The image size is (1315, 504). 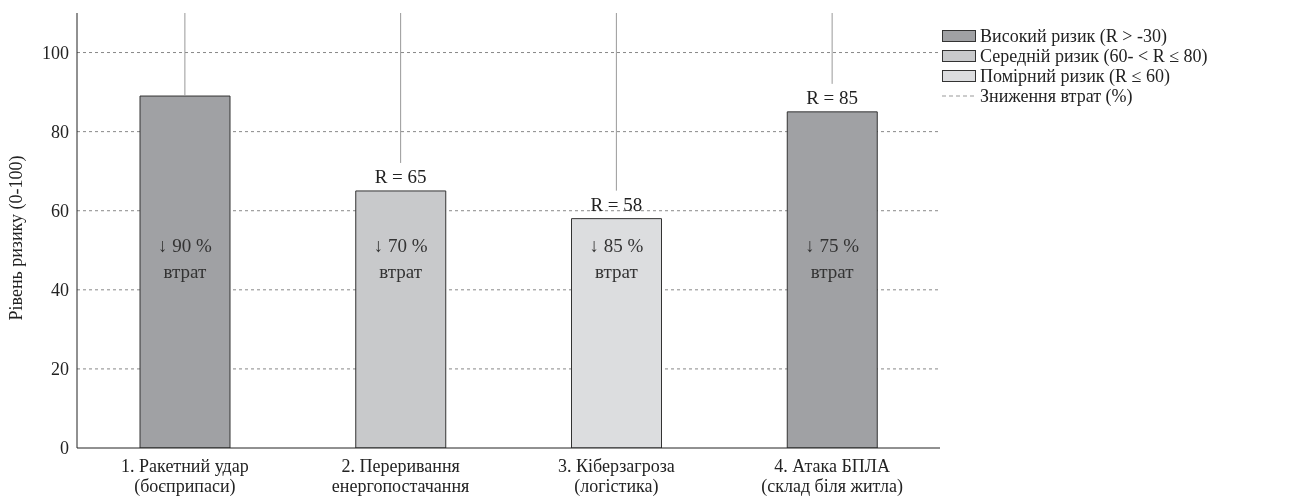 I want to click on data-label: R = 58, so click(x=616, y=204).